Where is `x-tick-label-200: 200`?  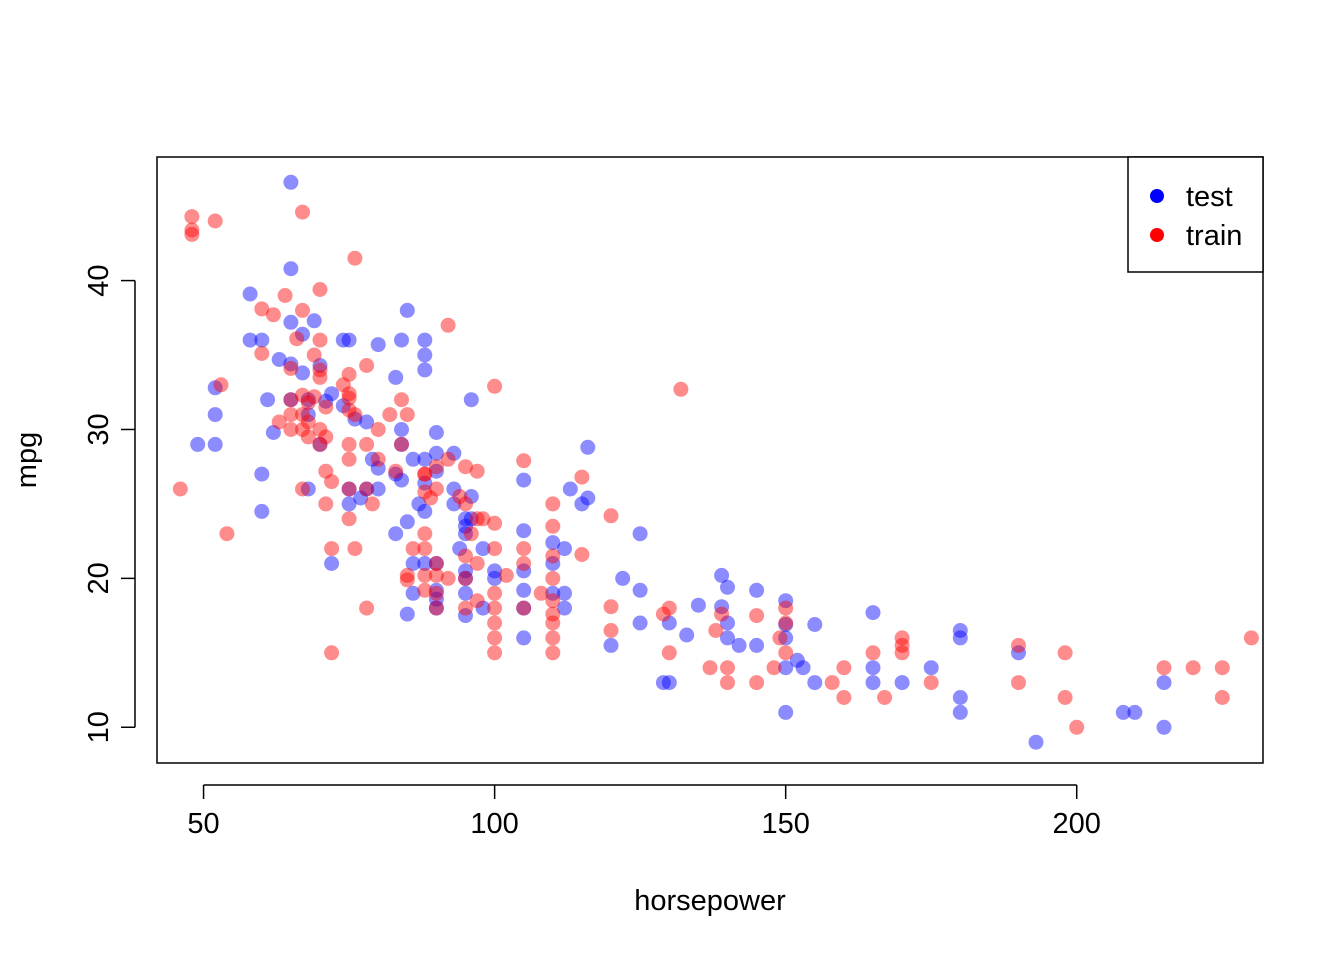
x-tick-label-200: 200 is located at coordinates (1077, 824).